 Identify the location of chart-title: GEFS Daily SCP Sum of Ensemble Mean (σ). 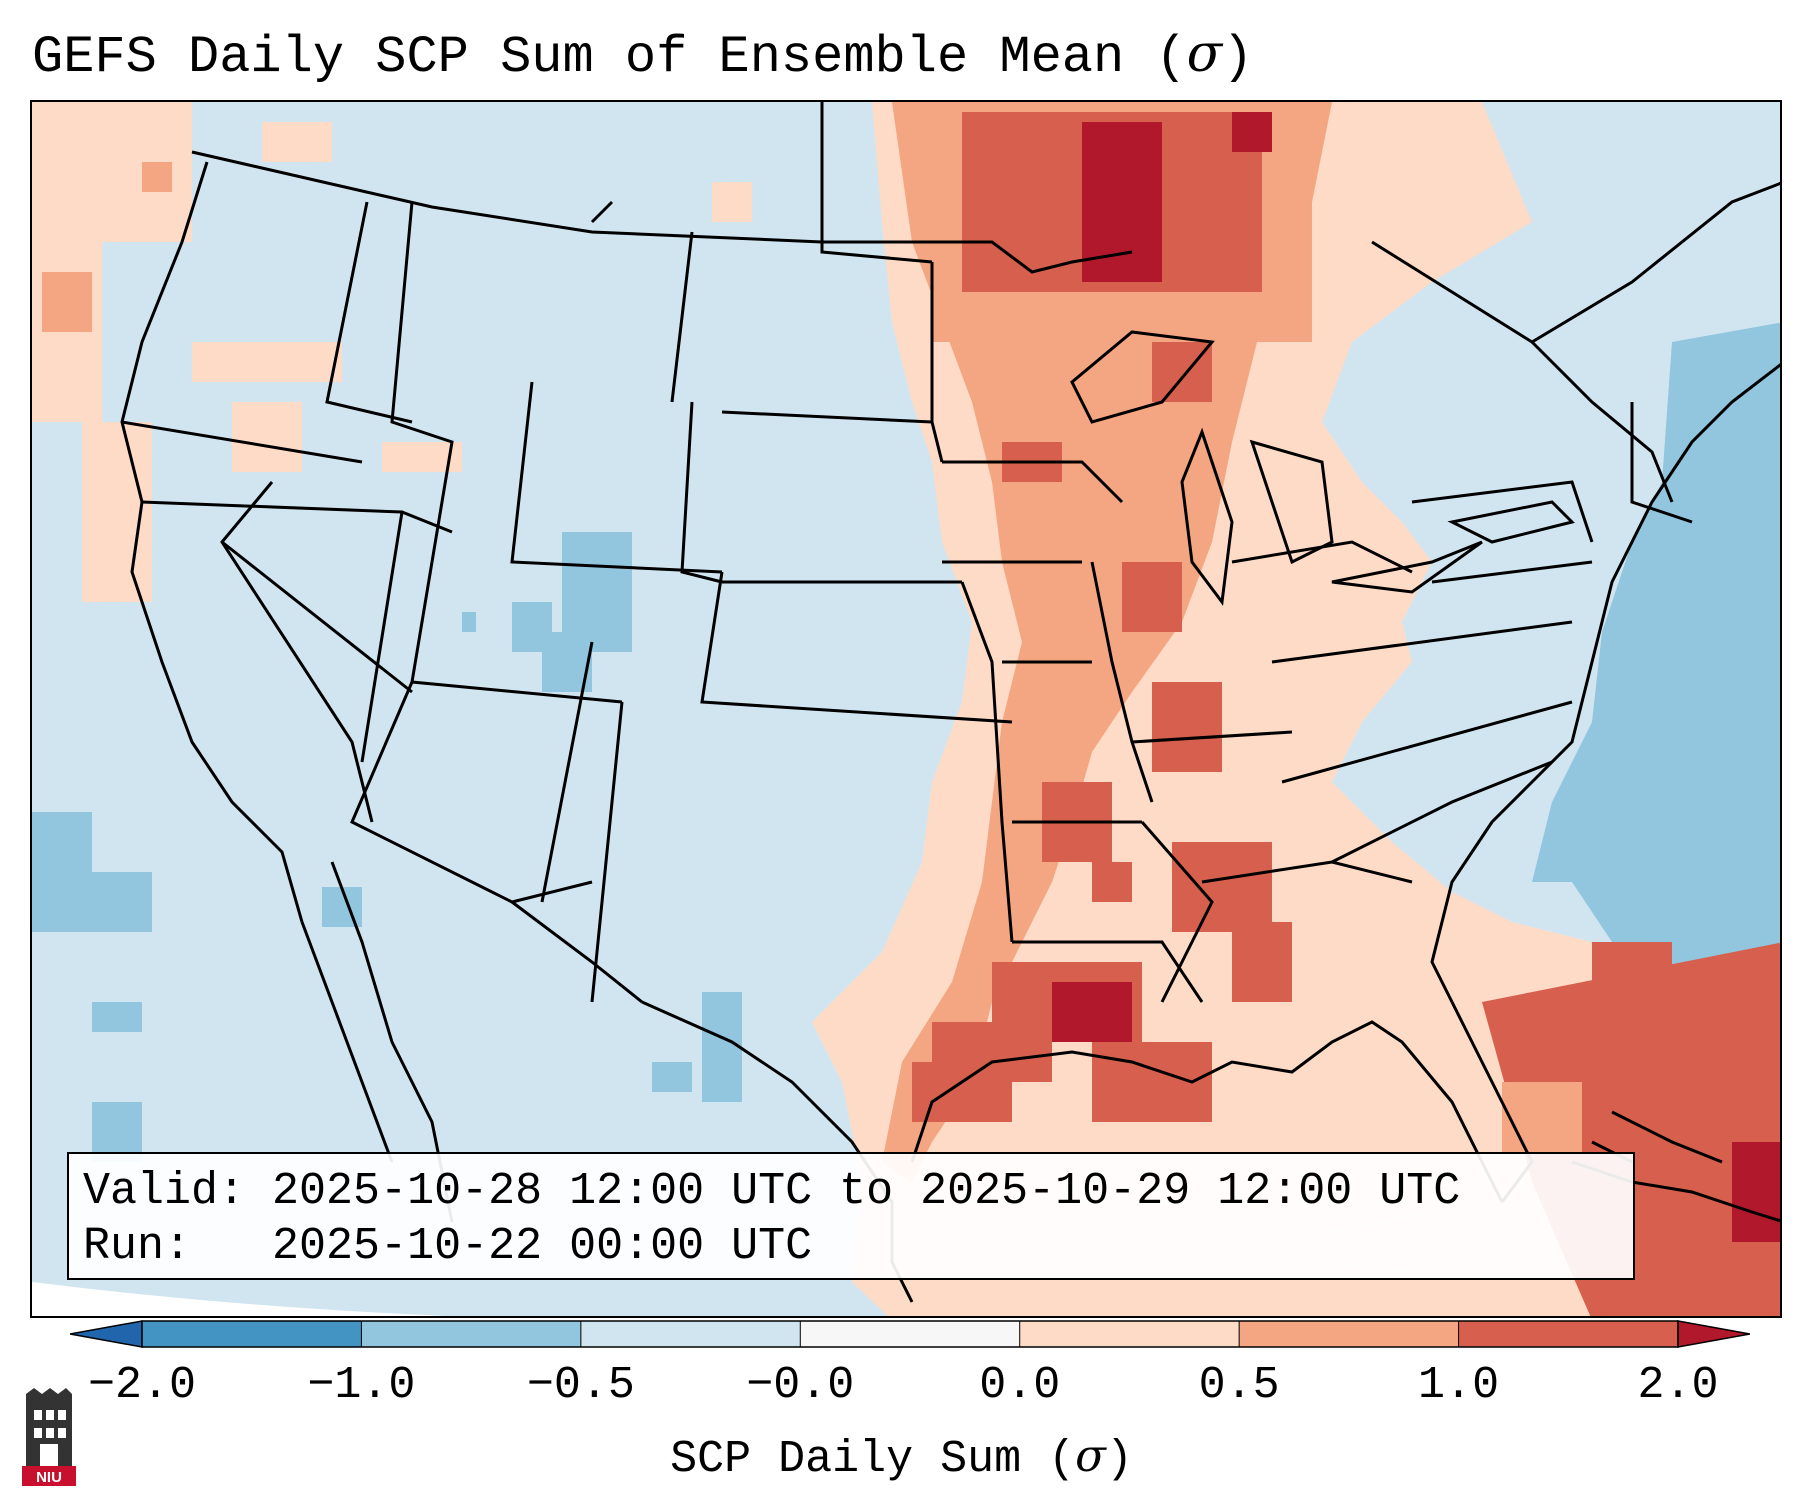
(643, 55).